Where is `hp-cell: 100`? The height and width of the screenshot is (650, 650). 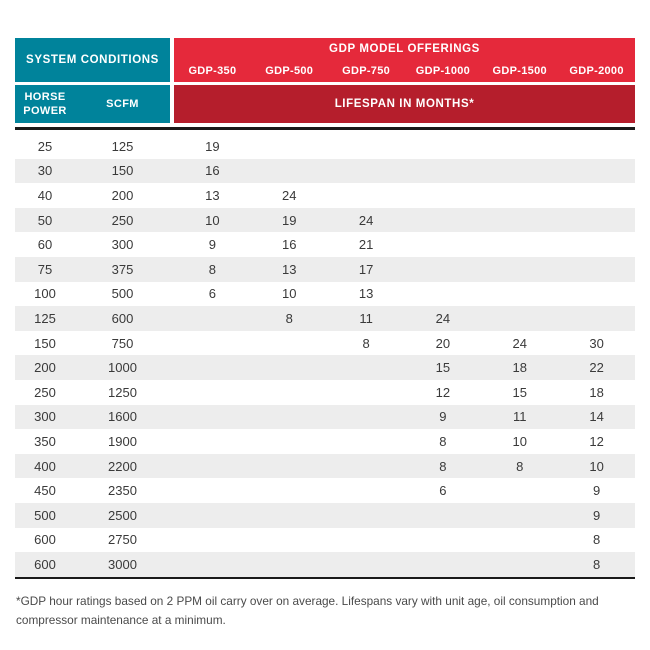 hp-cell: 100 is located at coordinates (45, 294).